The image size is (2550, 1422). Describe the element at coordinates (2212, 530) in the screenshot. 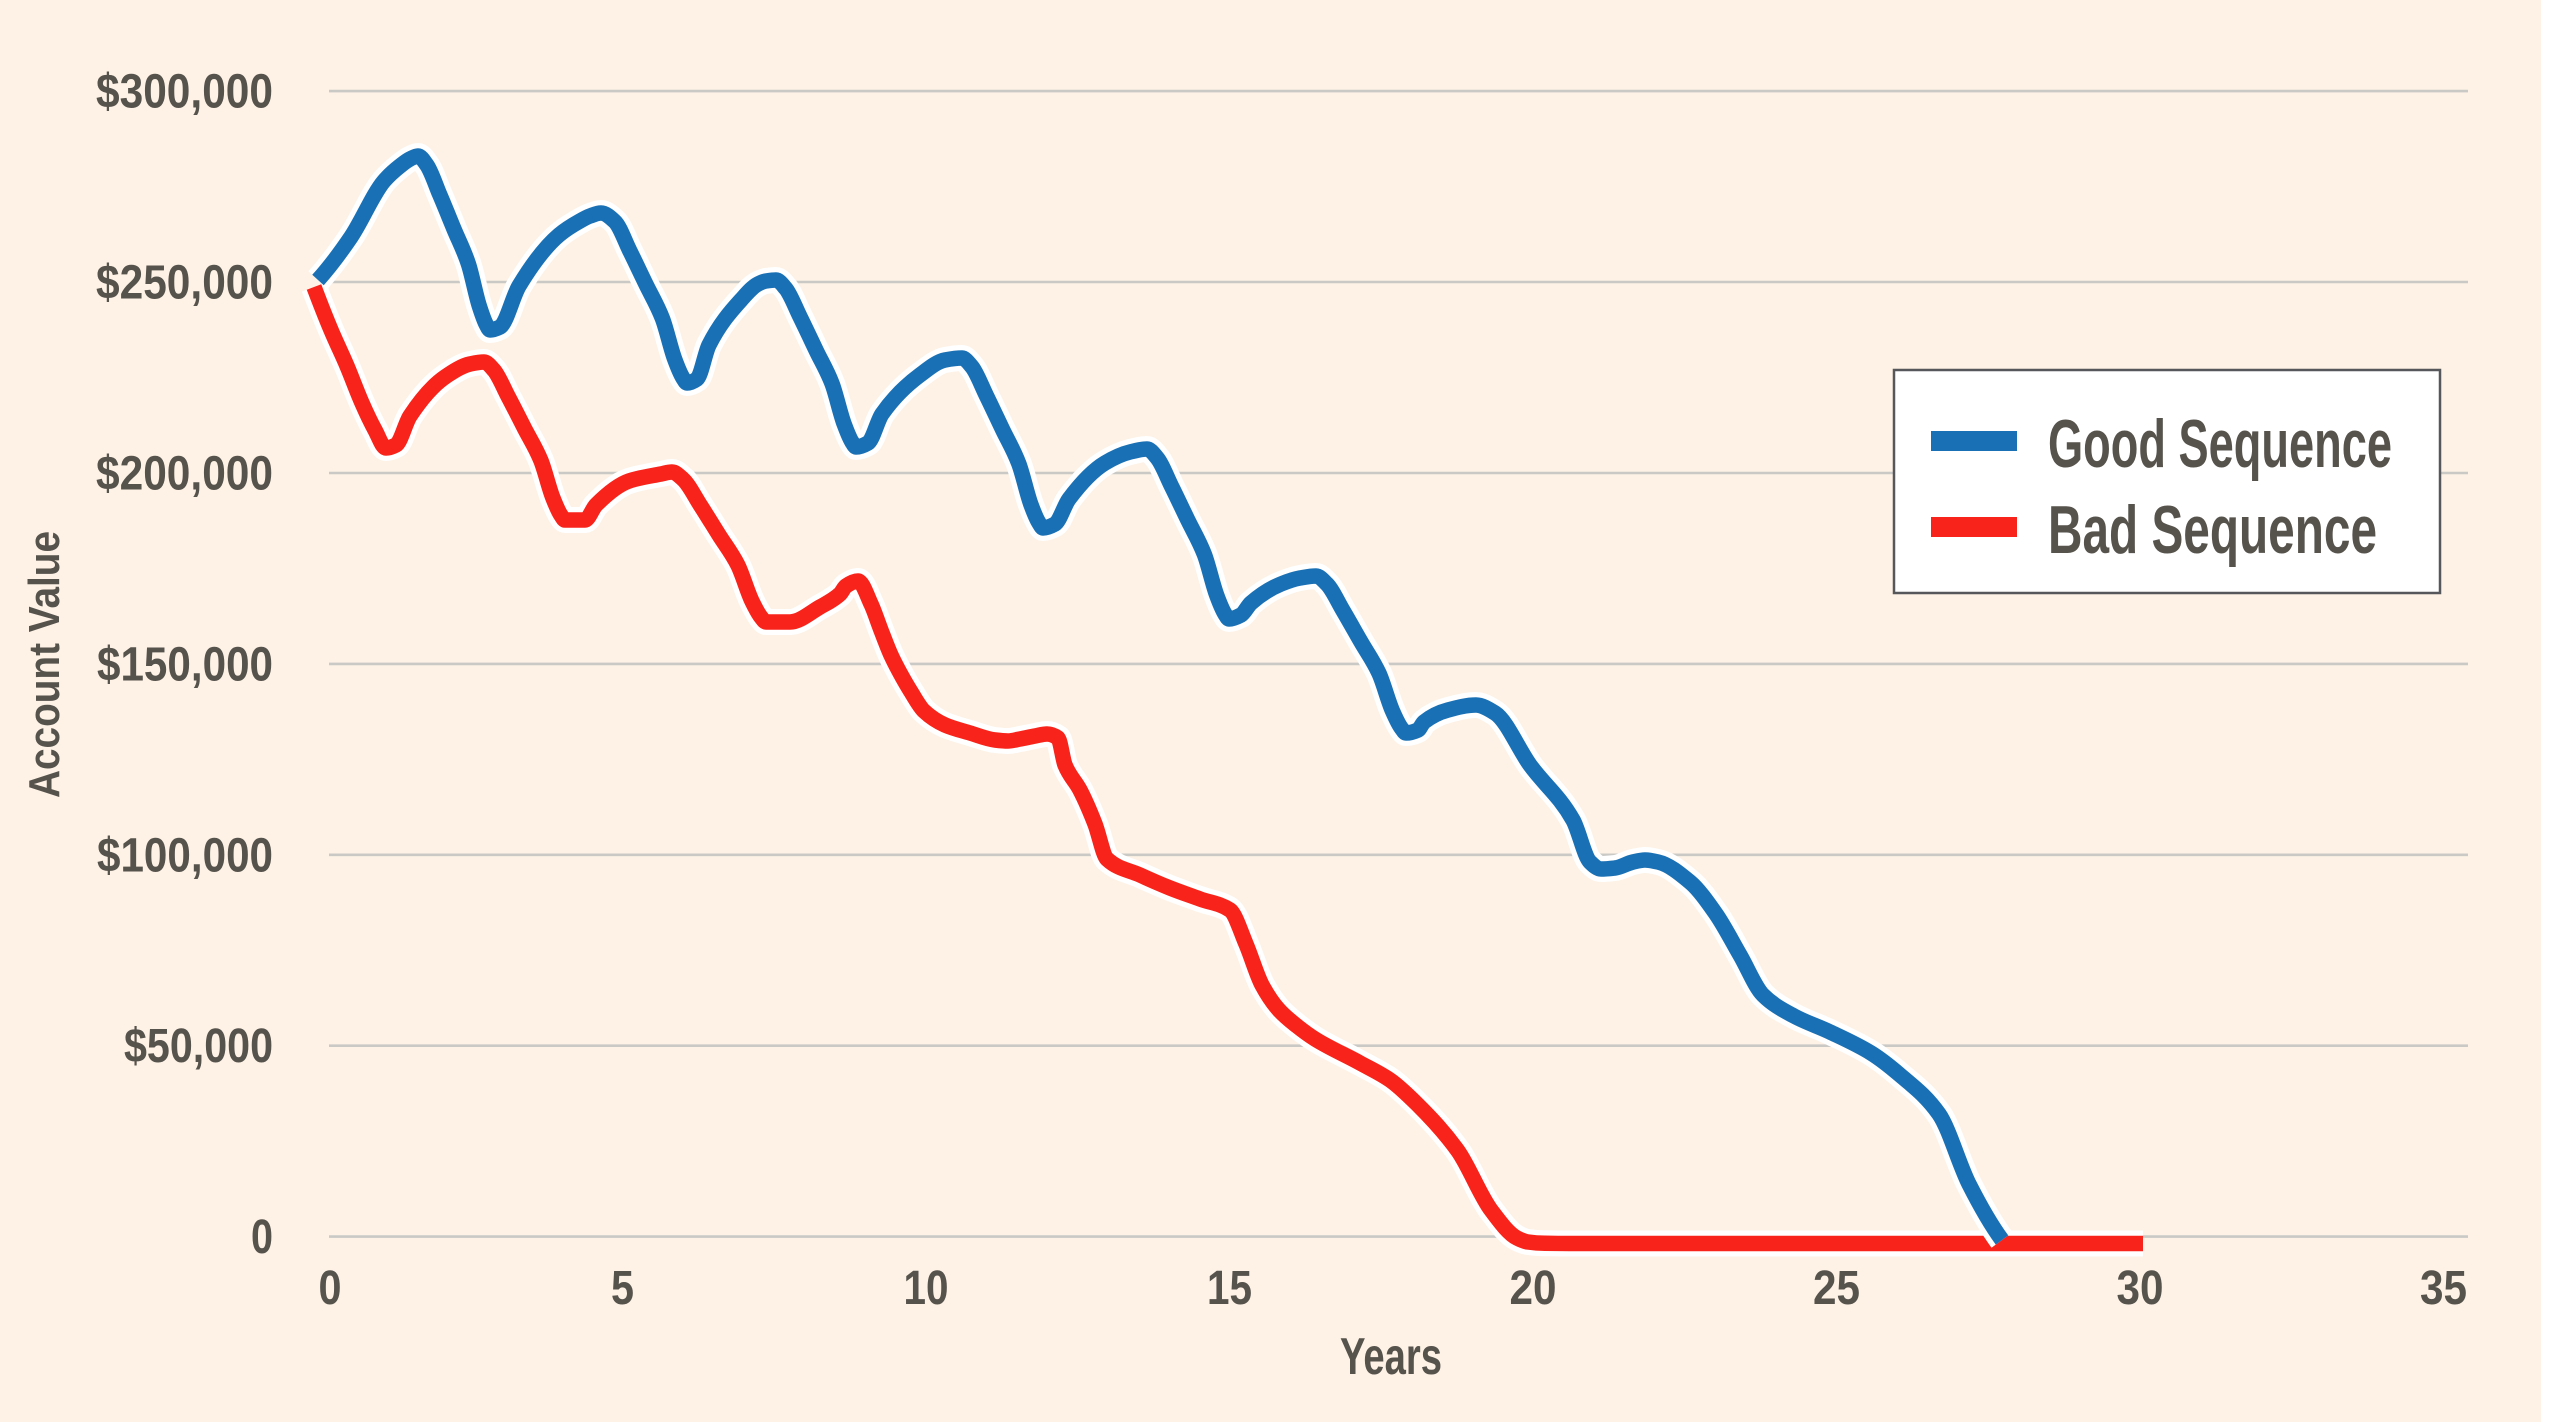

I see `svg-text: Bad Sequence` at that location.